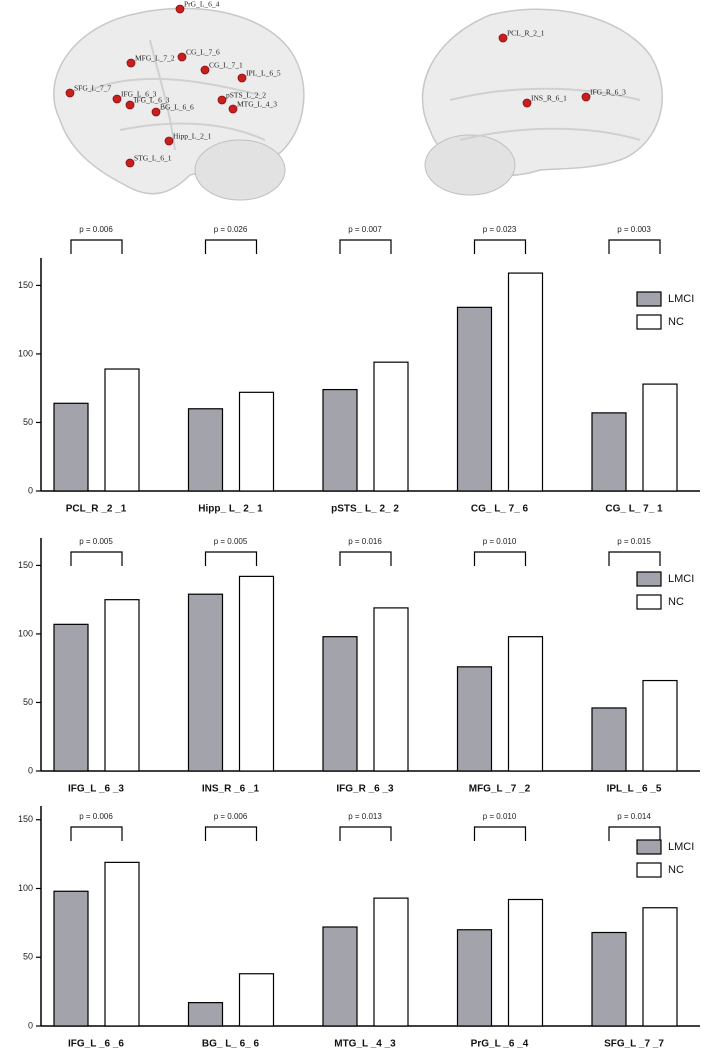 The height and width of the screenshot is (1053, 708). Describe the element at coordinates (203, 52) in the screenshot. I see `brain-node-label: CG_L_7_6` at that location.